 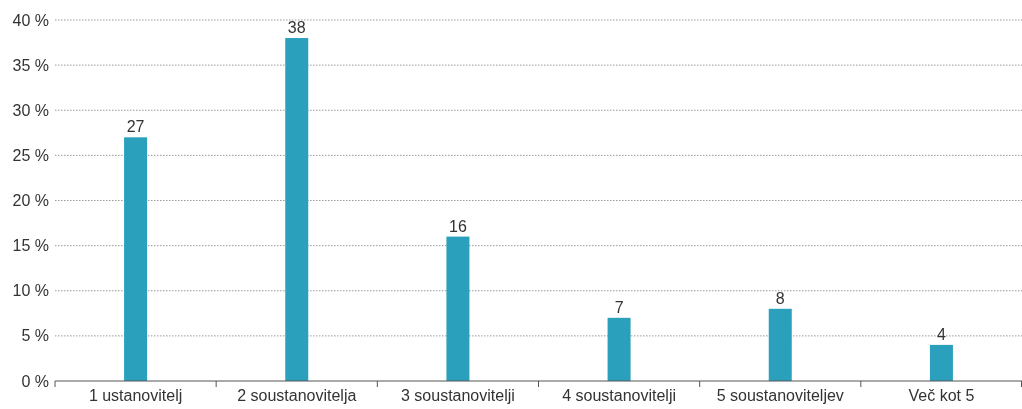 I want to click on y-tick-label: 20 %, so click(x=30, y=201).